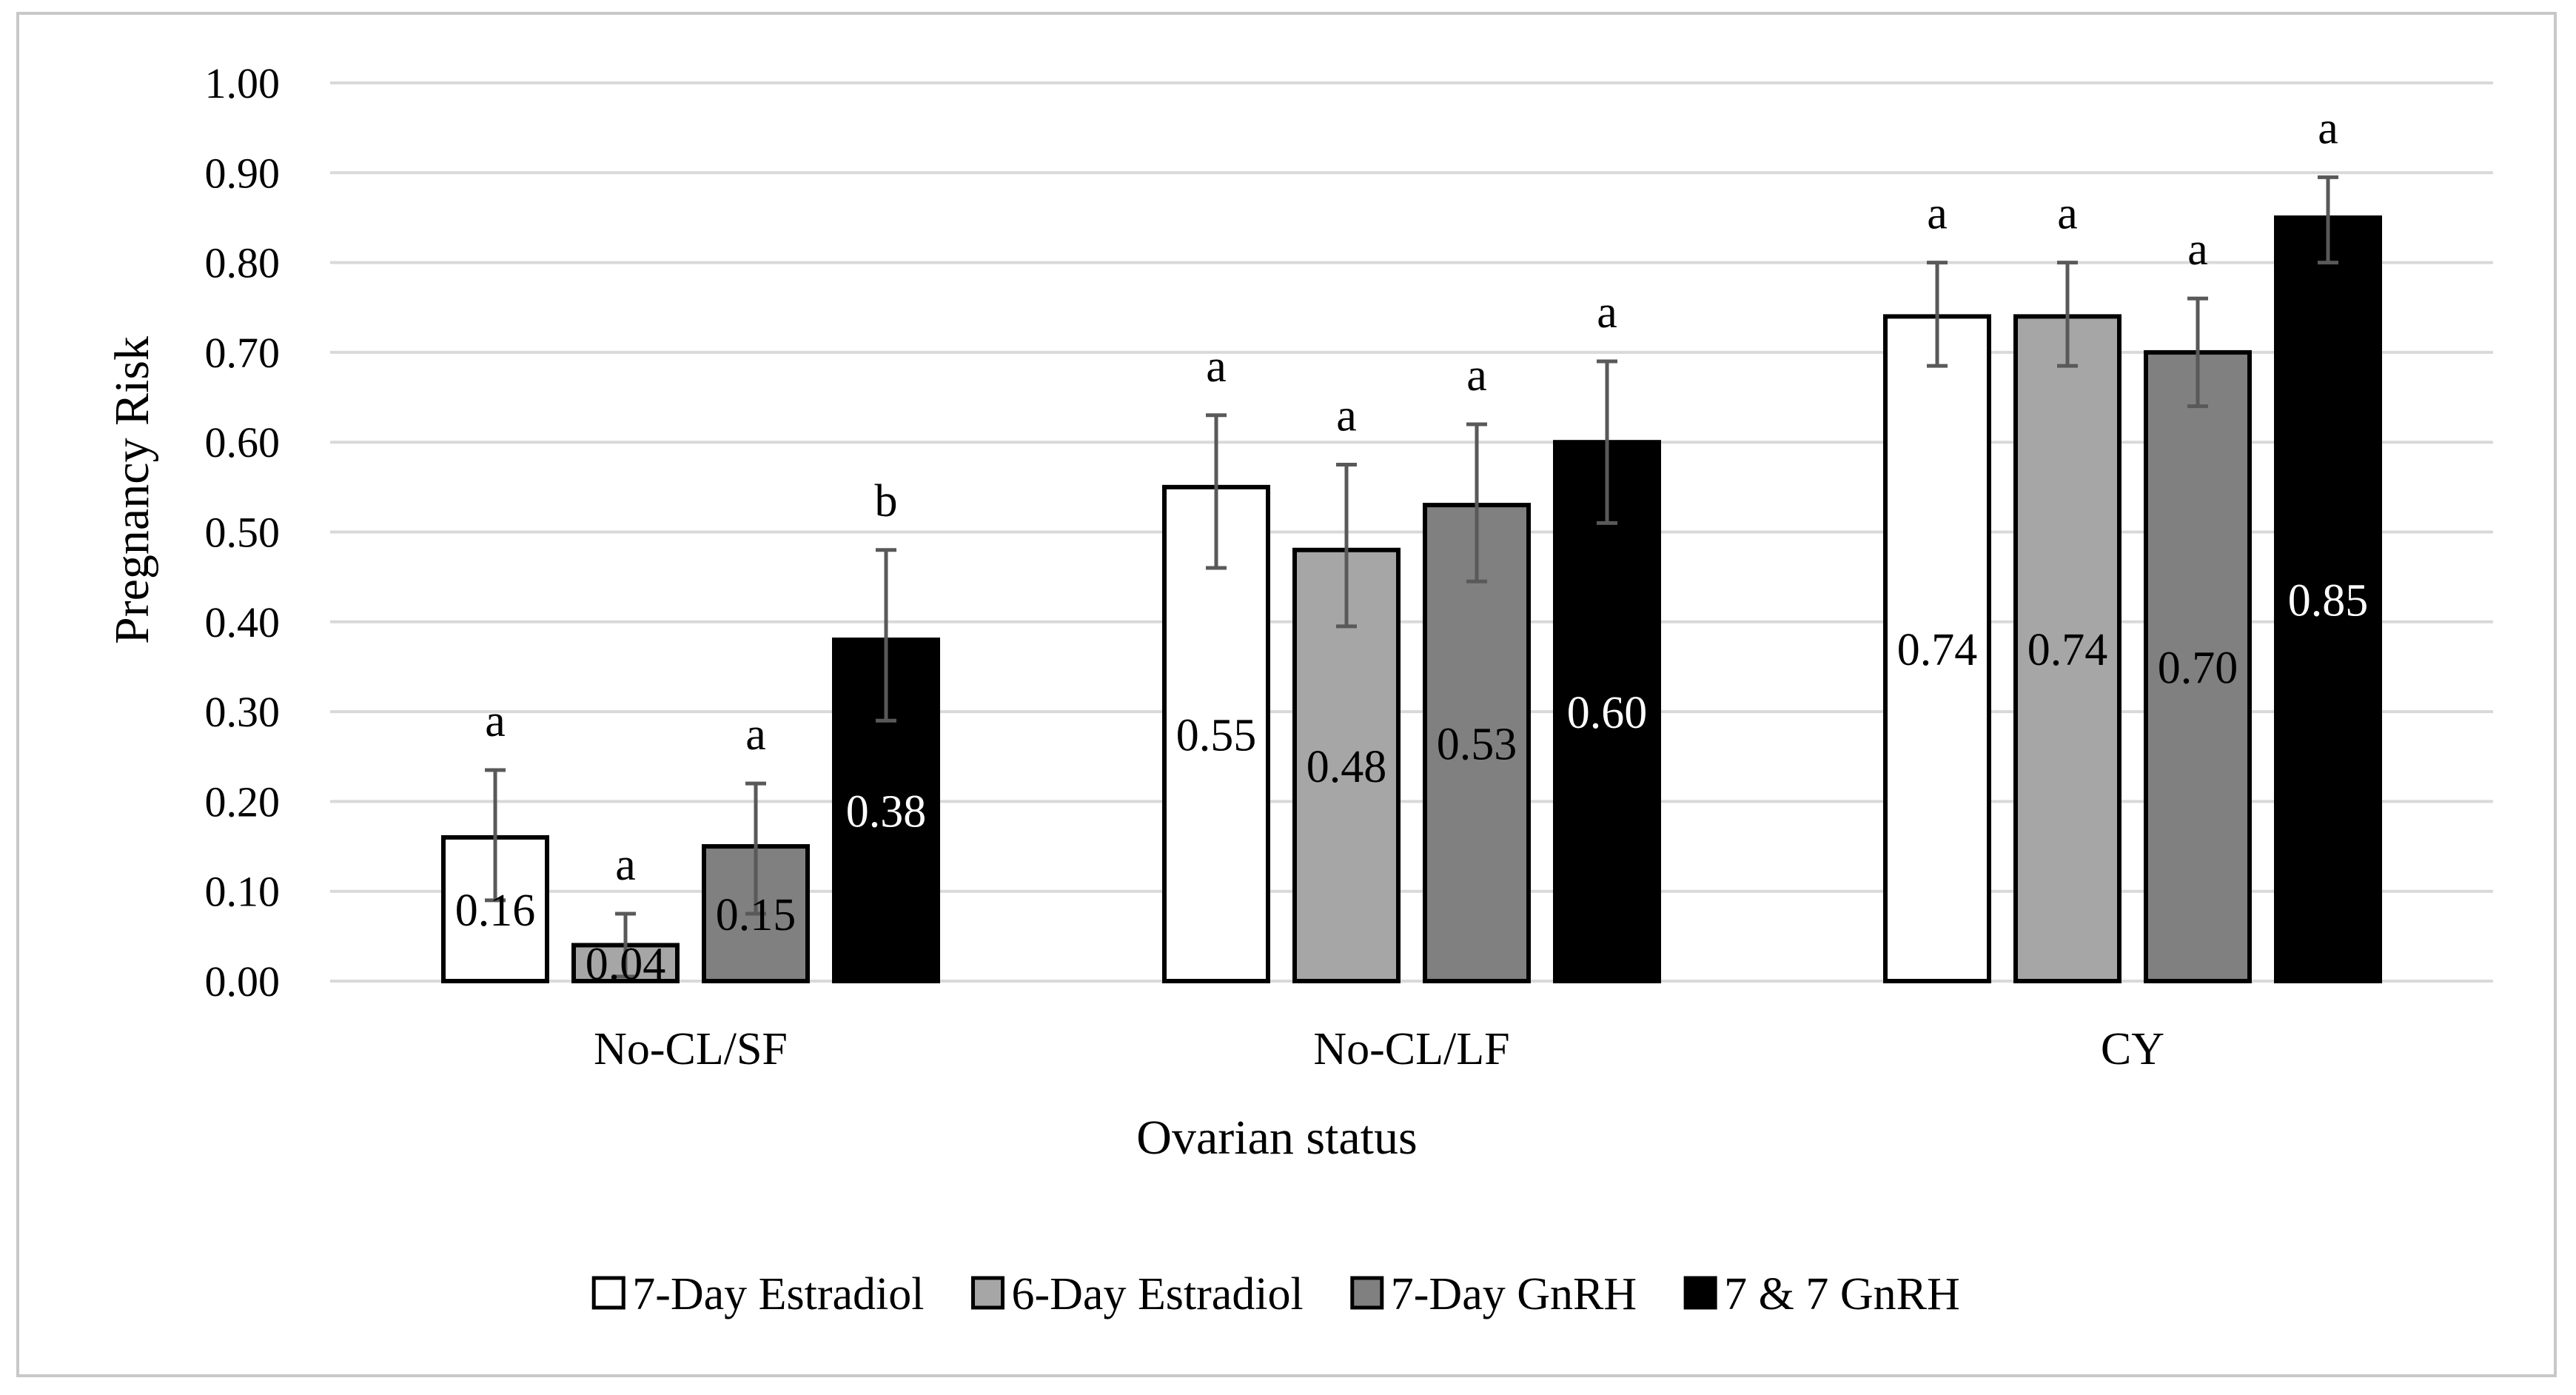 The image size is (2576, 1395). I want to click on x-axis-ticks: No-CL/SF No-CL/LF CY, so click(1379, 1049).